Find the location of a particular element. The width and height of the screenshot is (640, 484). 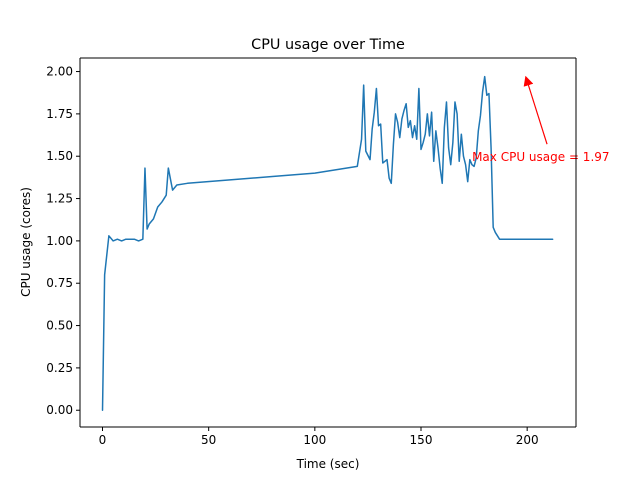

y-tick-label: 0.75 is located at coordinates (59, 283).